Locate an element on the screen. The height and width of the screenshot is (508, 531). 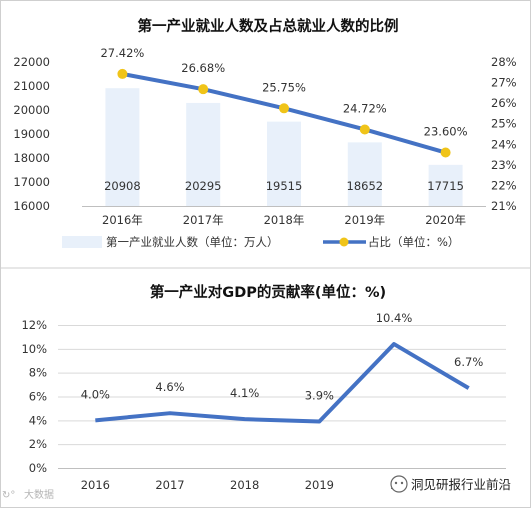
right-axis-tick-label: 23% is located at coordinates (504, 165).